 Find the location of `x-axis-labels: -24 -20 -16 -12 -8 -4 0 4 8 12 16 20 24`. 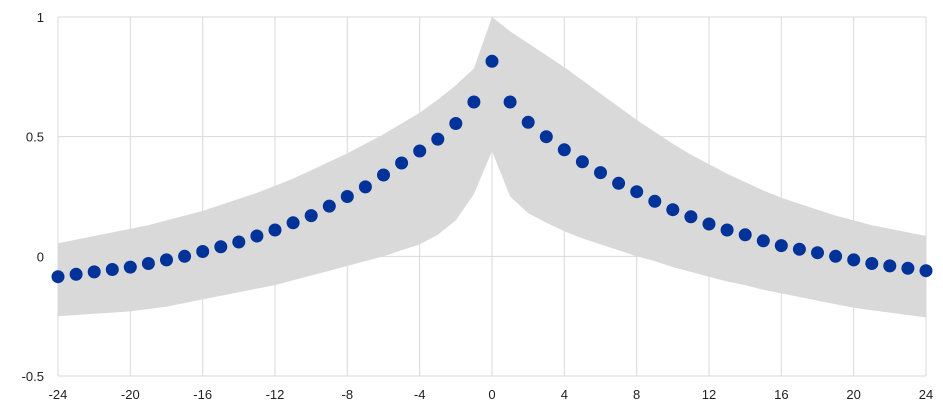

x-axis-labels: -24 -20 -16 -12 -8 -4 0 4 8 12 16 20 24 is located at coordinates (491, 394).